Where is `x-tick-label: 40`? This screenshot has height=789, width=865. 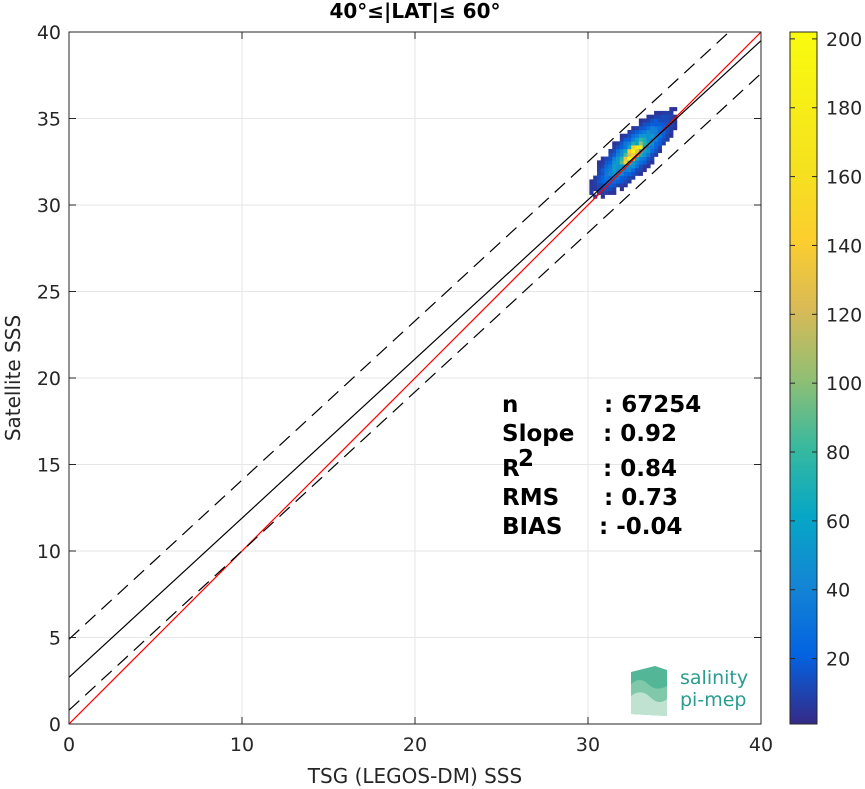
x-tick-label: 40 is located at coordinates (761, 745).